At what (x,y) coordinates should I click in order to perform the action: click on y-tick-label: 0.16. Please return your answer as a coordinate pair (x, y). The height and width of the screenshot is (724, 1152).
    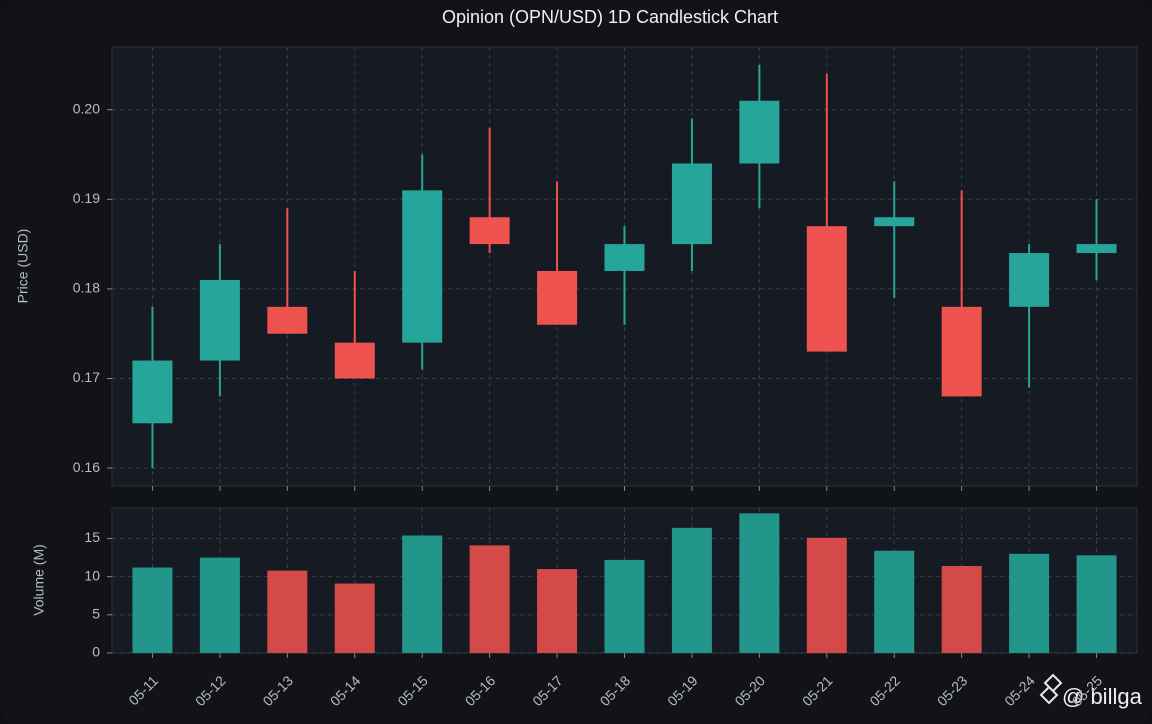
    Looking at the image, I should click on (86, 467).